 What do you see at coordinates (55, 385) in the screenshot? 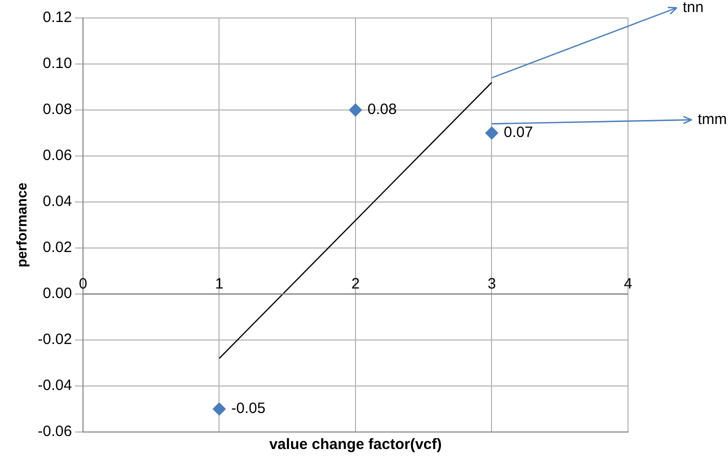
I see `y-tick-label: -0.04` at bounding box center [55, 385].